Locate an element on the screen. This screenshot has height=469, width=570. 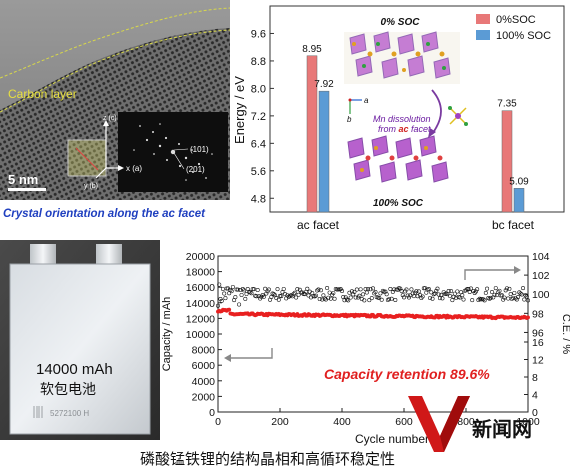
cycle-left-tick-label-5: 10000 is located at coordinates (200, 335).